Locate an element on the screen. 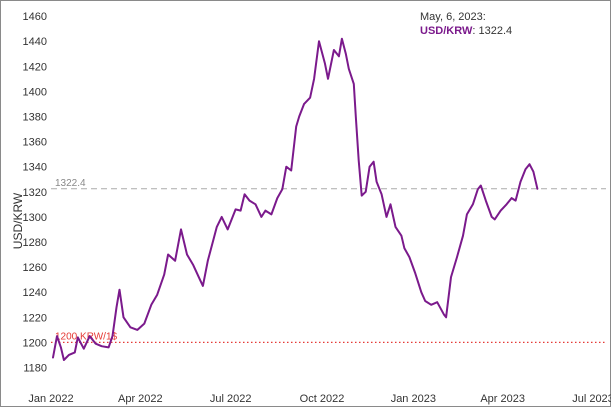 This screenshot has width=611, height=408. y-tick-label: 1320 is located at coordinates (35, 193).